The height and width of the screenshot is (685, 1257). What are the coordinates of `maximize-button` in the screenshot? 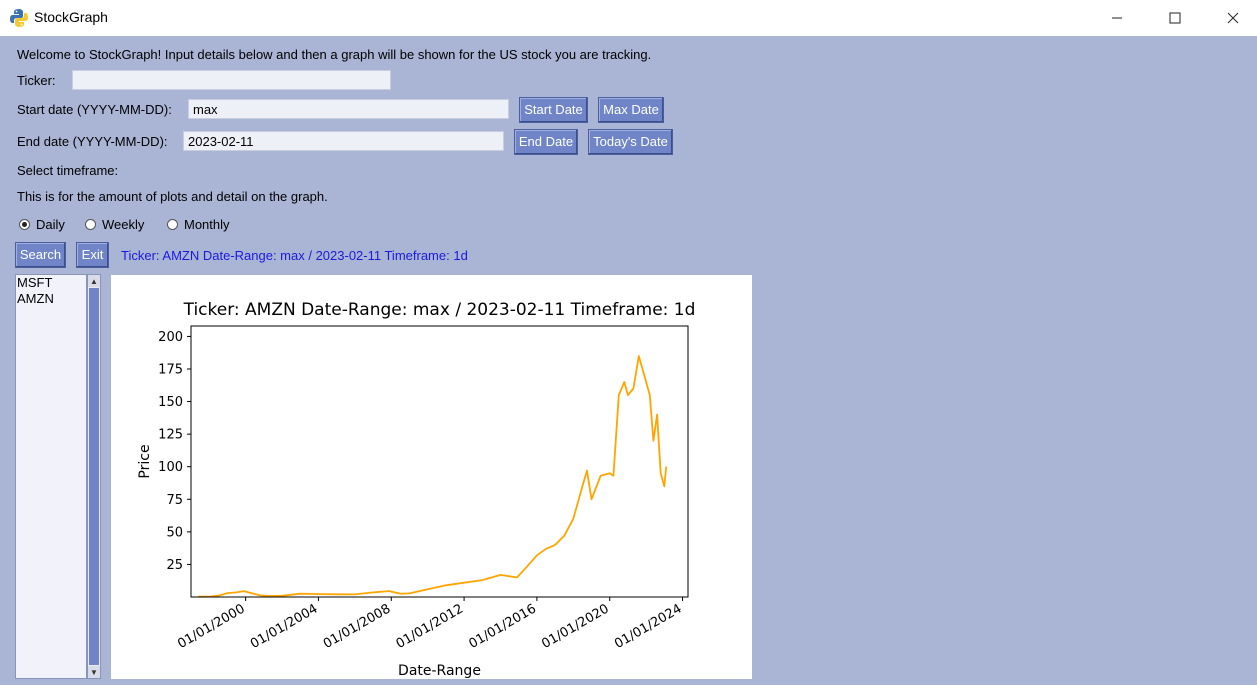 It's located at (1175, 18).